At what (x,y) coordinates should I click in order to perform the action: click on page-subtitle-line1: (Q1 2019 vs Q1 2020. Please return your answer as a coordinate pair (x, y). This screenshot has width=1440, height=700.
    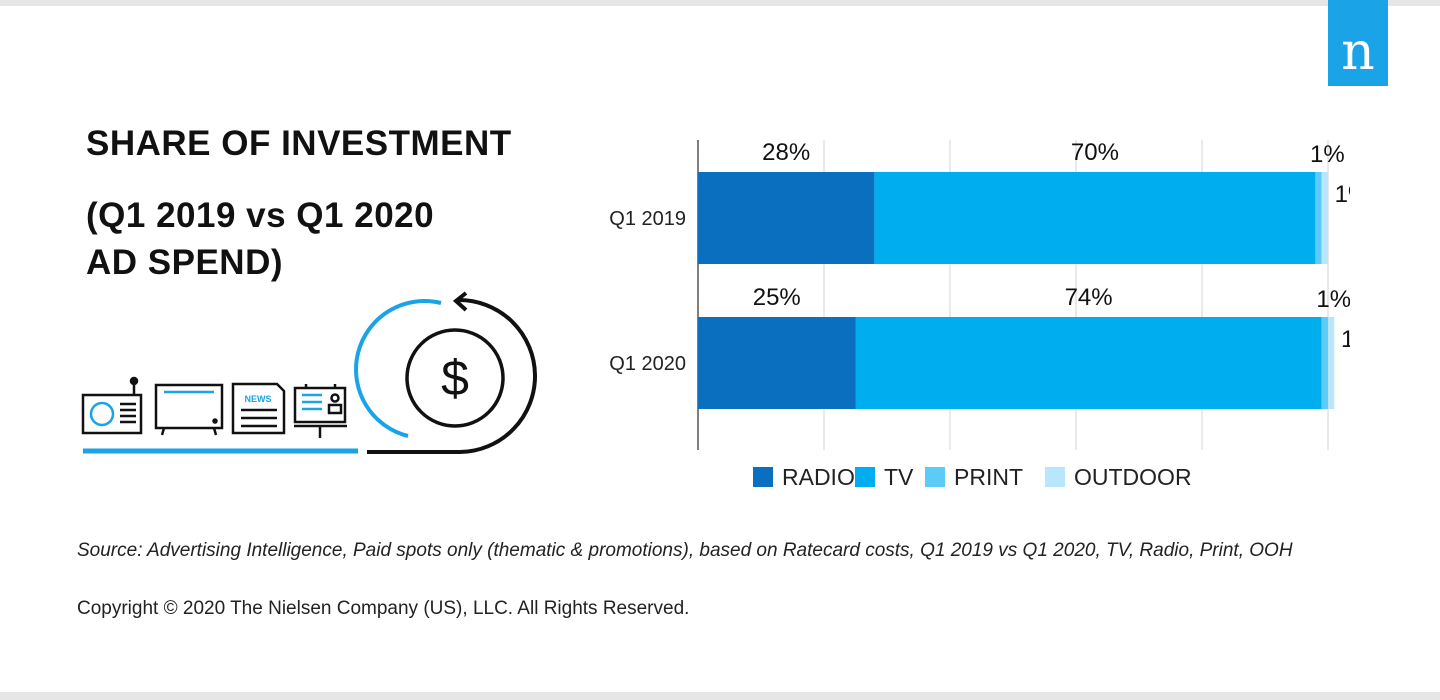
    Looking at the image, I should click on (260, 215).